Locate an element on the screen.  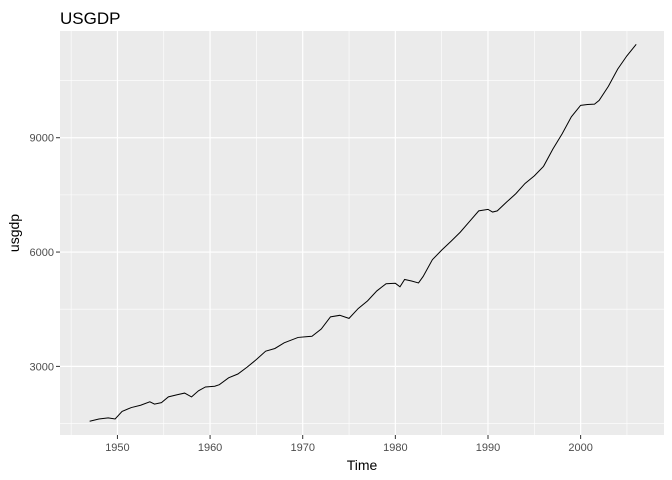
x-axis-title: Time is located at coordinates (362, 465).